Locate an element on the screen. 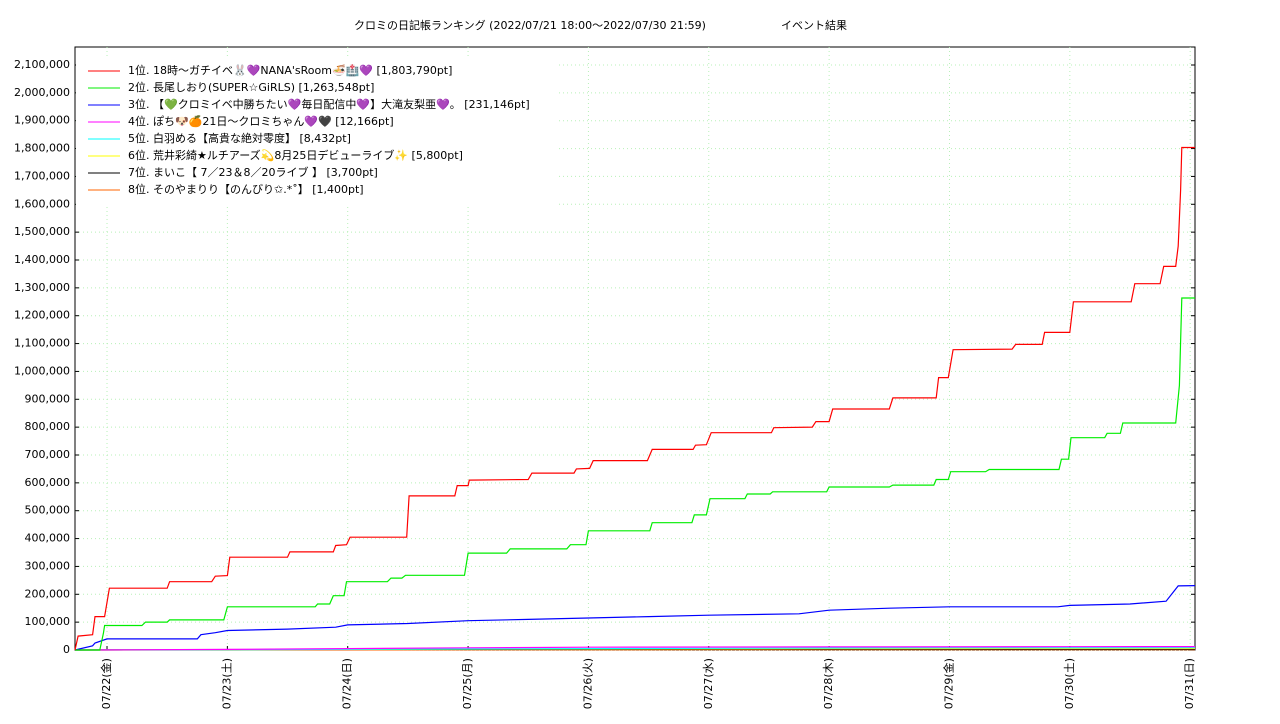 The height and width of the screenshot is (724, 1280). y-tick-label: 1,100,000 is located at coordinates (42, 343).